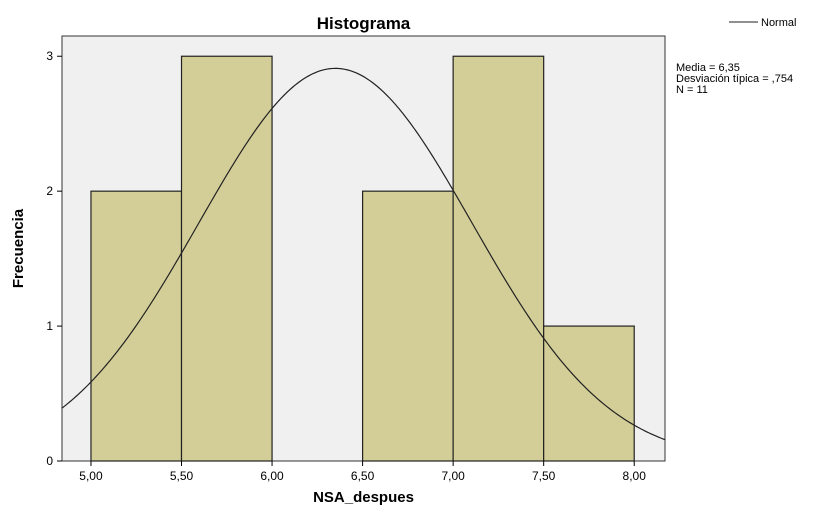  Describe the element at coordinates (453, 476) in the screenshot. I see `x-tick-label: 7,00` at that location.